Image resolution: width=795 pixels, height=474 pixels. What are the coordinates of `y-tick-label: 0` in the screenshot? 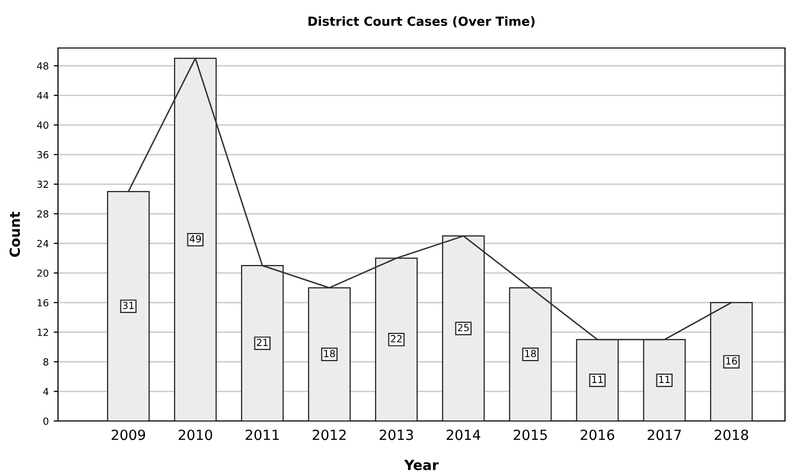 It's located at (45, 421).